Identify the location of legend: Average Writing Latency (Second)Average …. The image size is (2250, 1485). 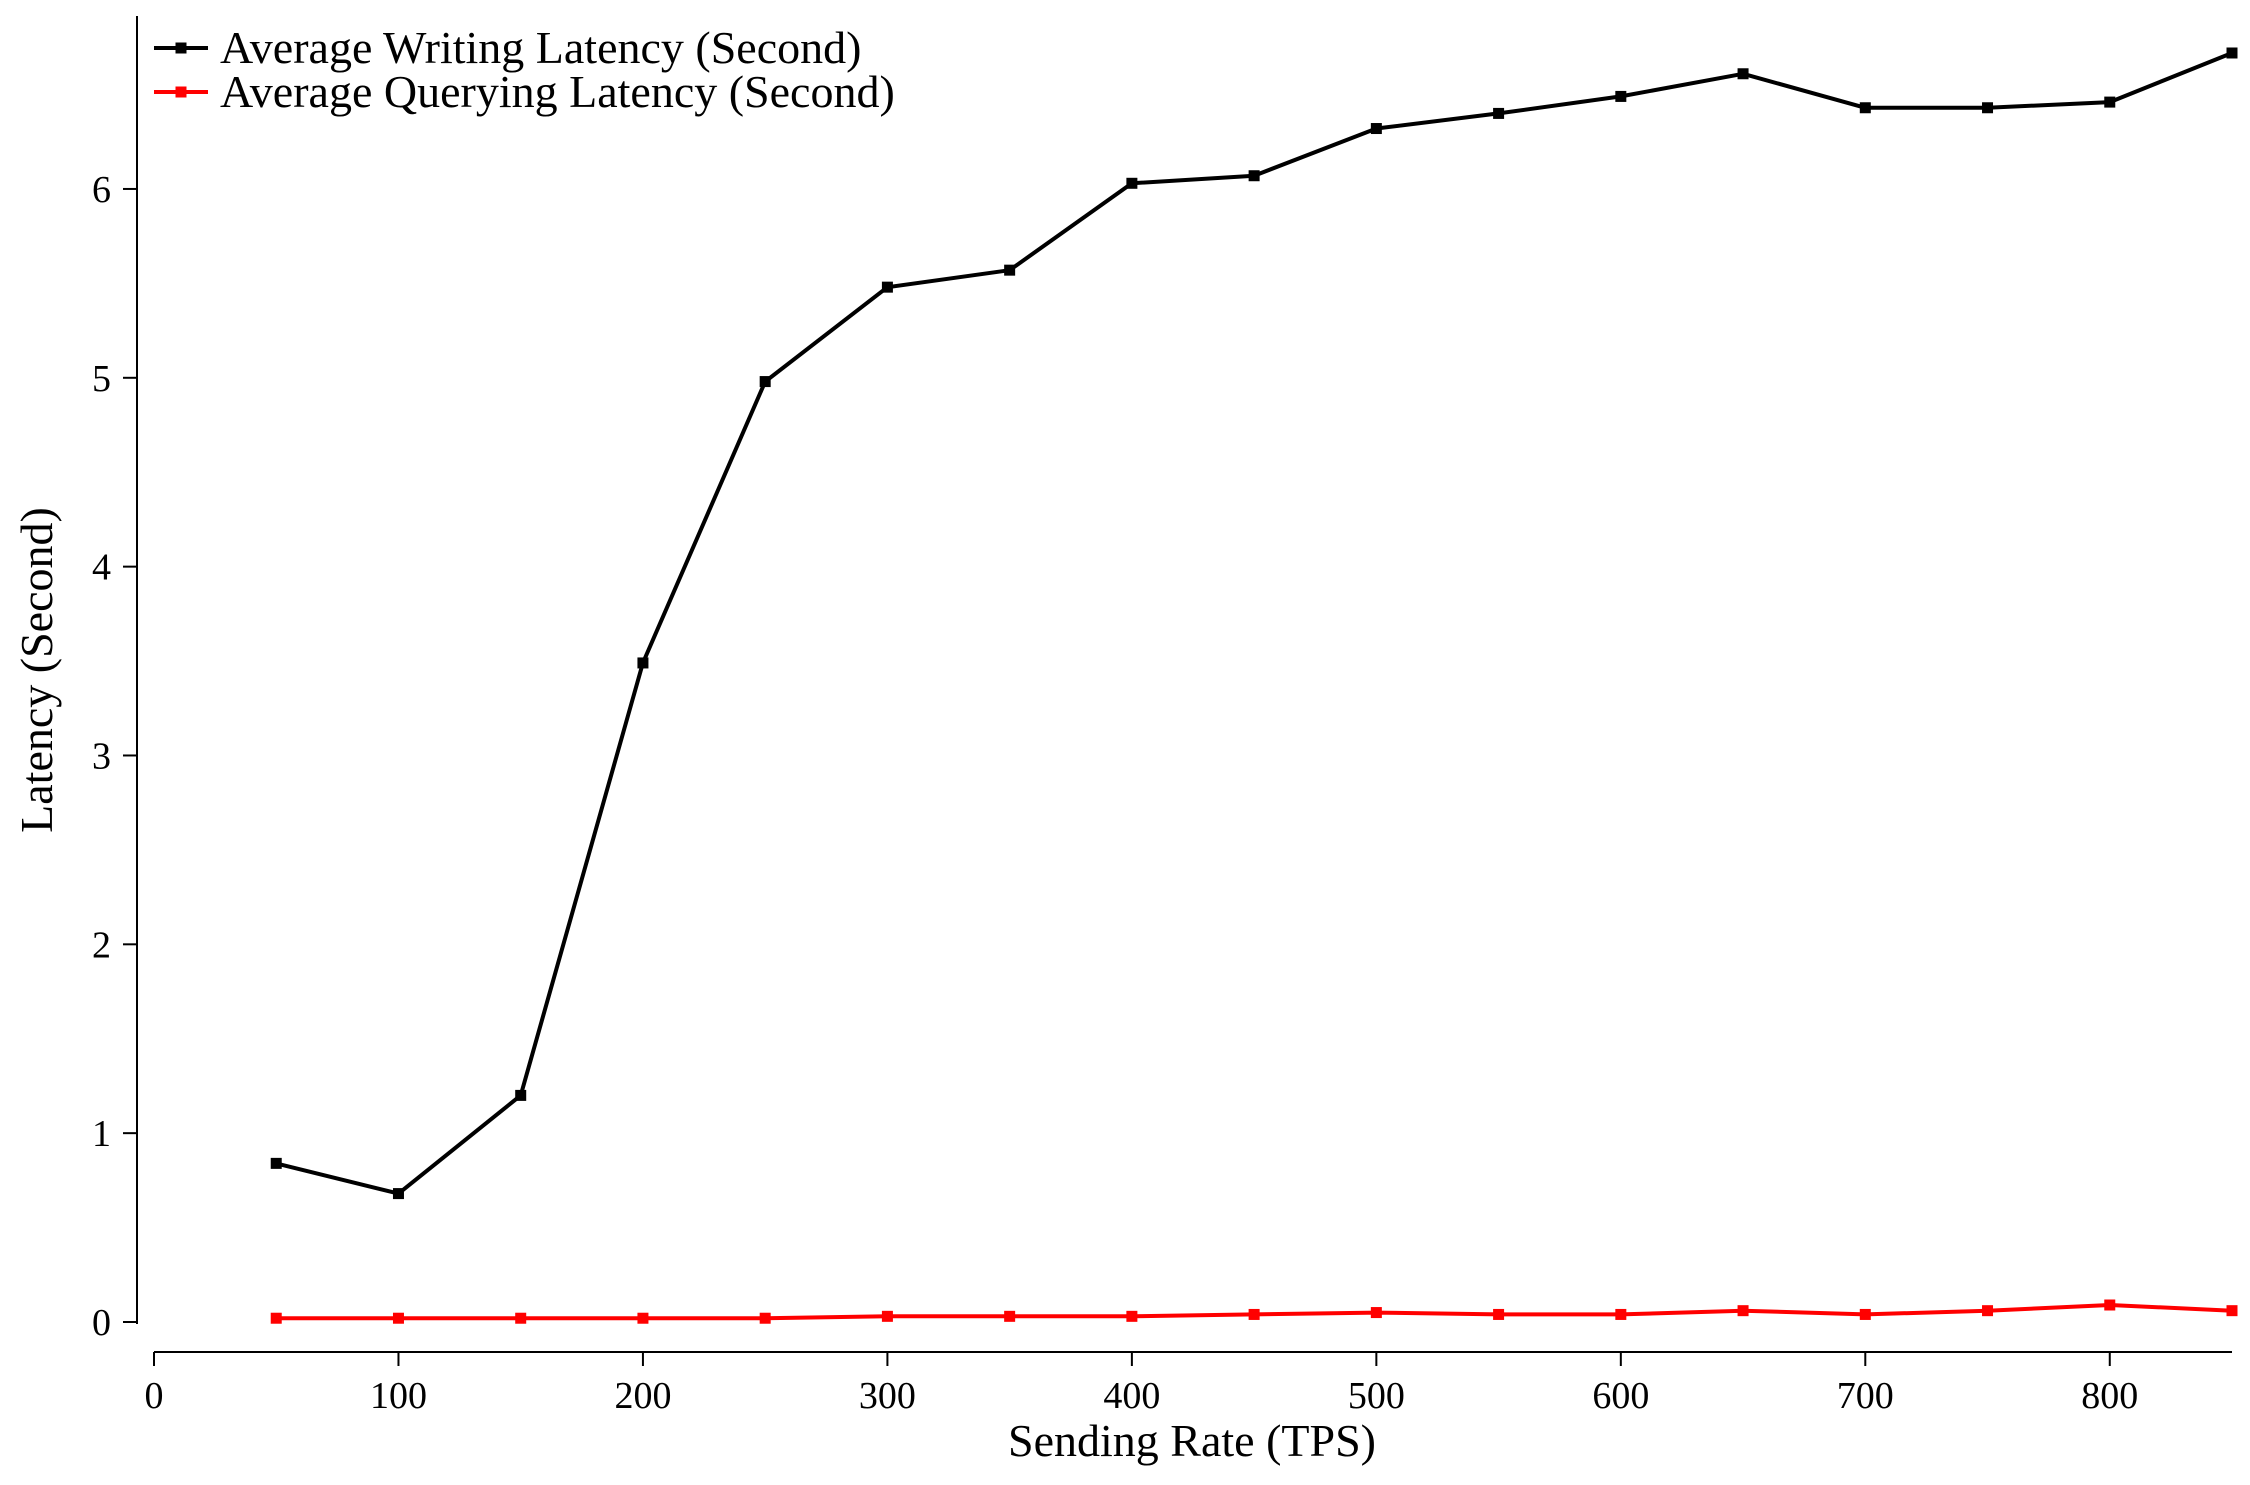
(524, 69).